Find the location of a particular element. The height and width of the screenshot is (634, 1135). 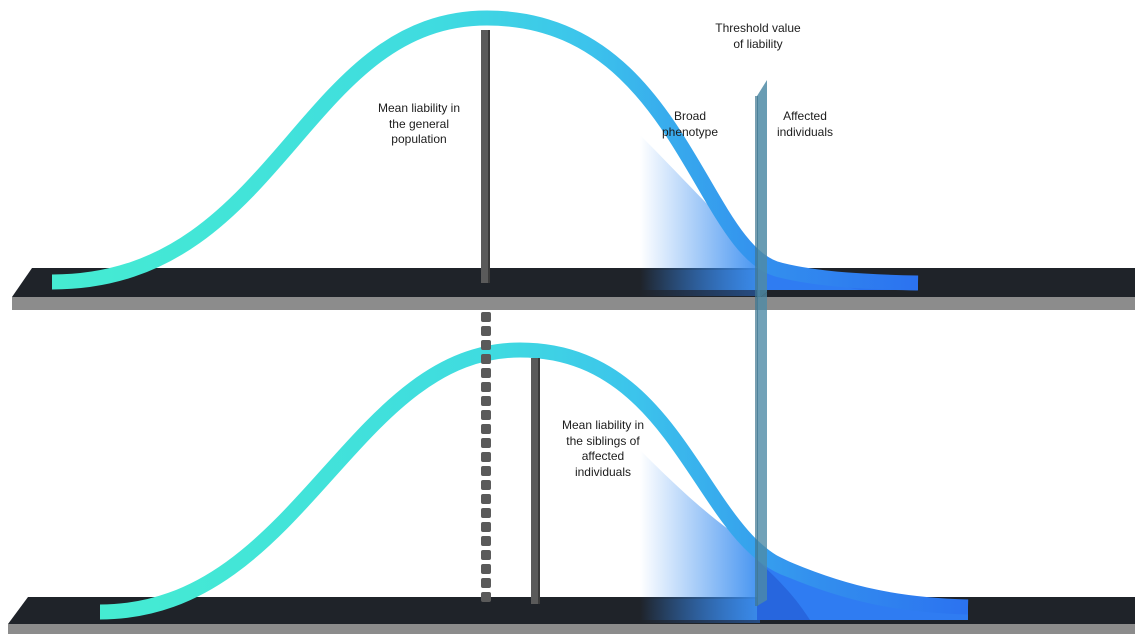

bottom-mean-siblings-bar is located at coordinates (535, 481).